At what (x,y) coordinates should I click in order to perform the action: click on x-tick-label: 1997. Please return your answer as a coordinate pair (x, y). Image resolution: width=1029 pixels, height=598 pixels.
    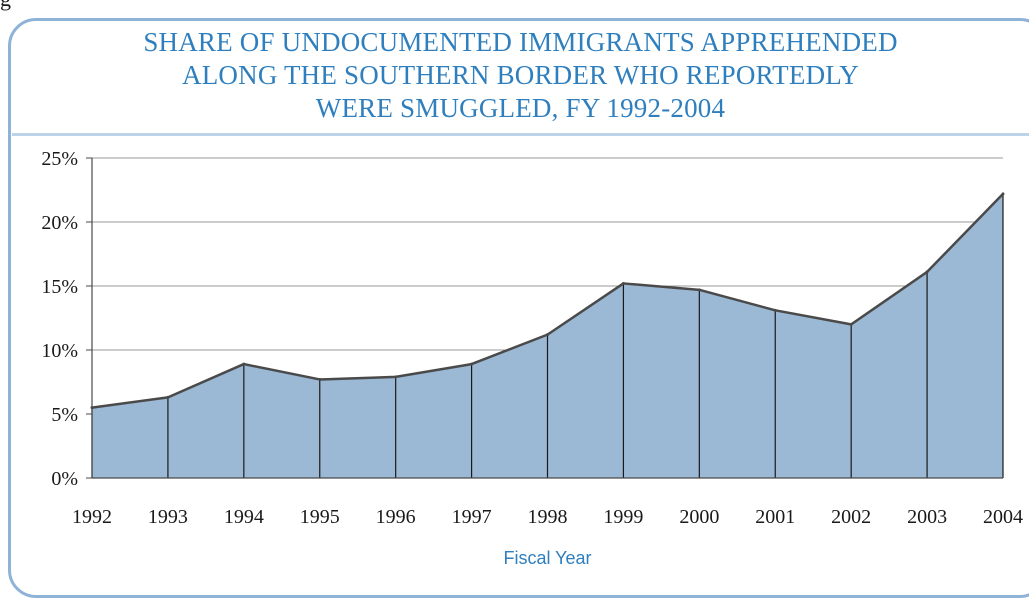
    Looking at the image, I should click on (472, 517).